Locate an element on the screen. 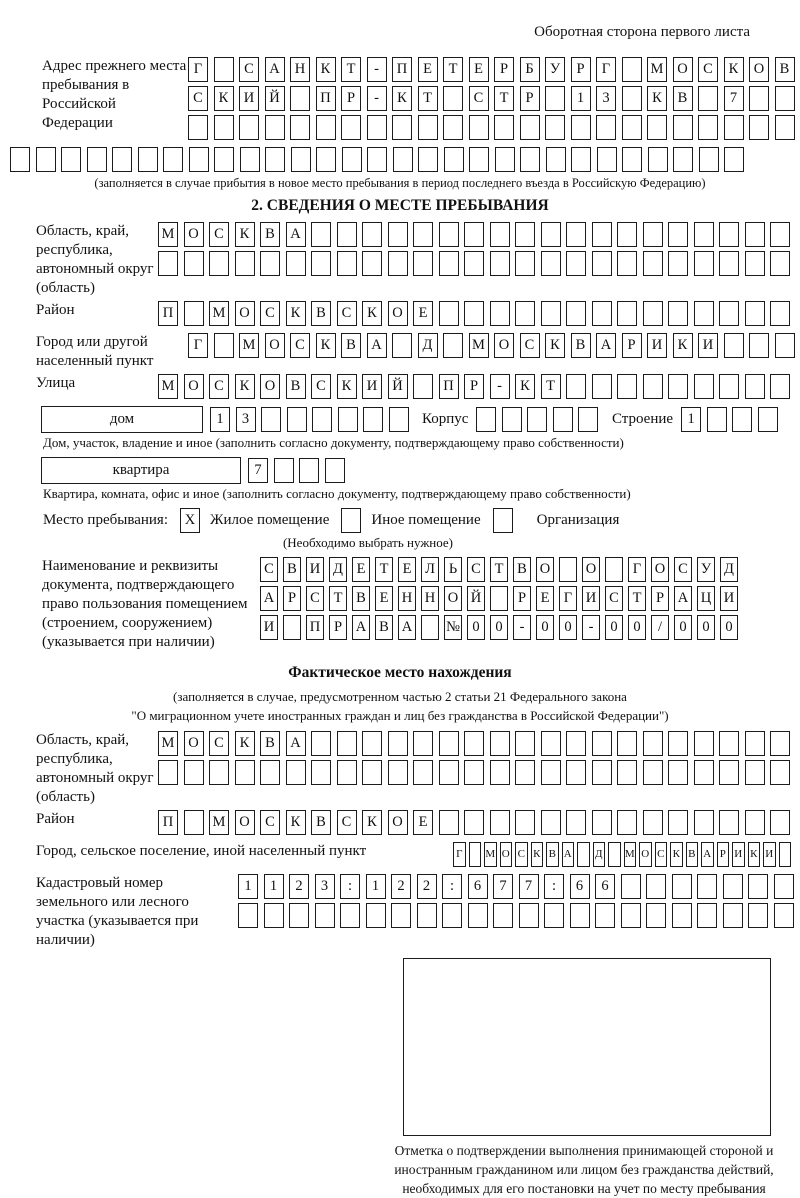 The height and width of the screenshot is (1198, 800). char-box: 2 is located at coordinates (401, 886).